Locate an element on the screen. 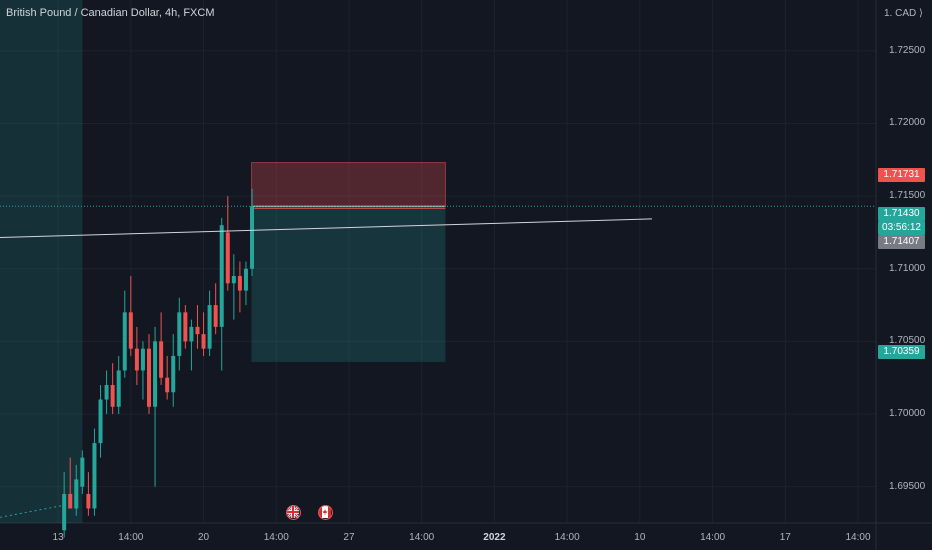  uk-flag-icon is located at coordinates (293, 512).